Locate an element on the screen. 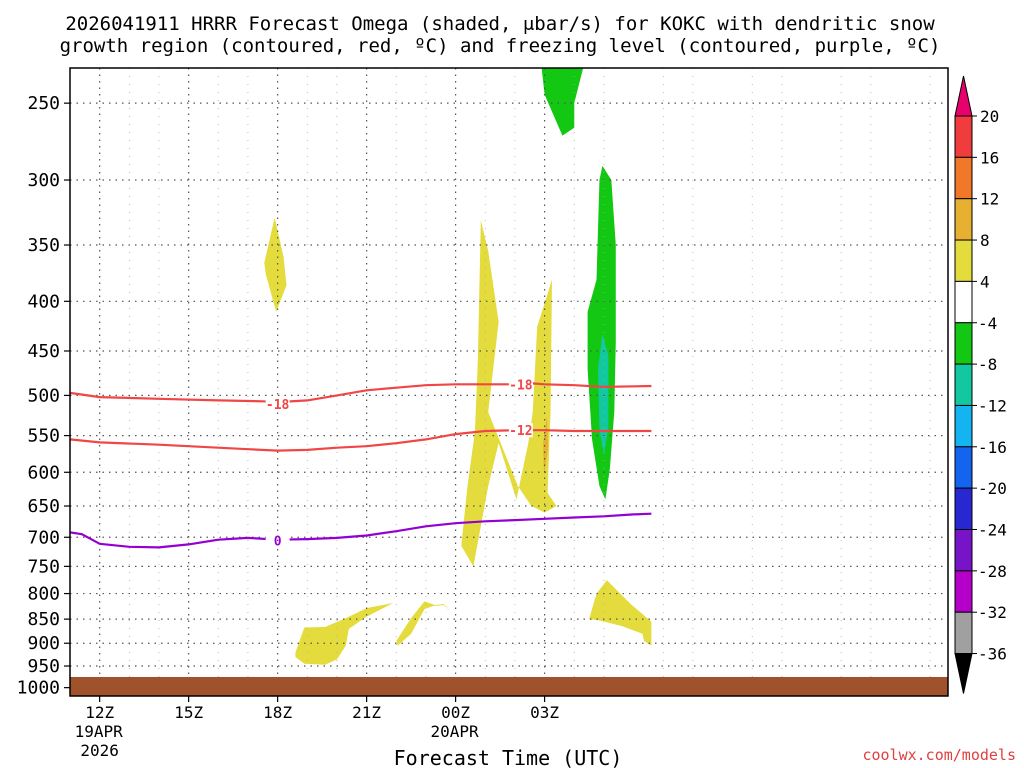 This screenshot has width=1024, height=768. contour-label: 0 is located at coordinates (278, 541).